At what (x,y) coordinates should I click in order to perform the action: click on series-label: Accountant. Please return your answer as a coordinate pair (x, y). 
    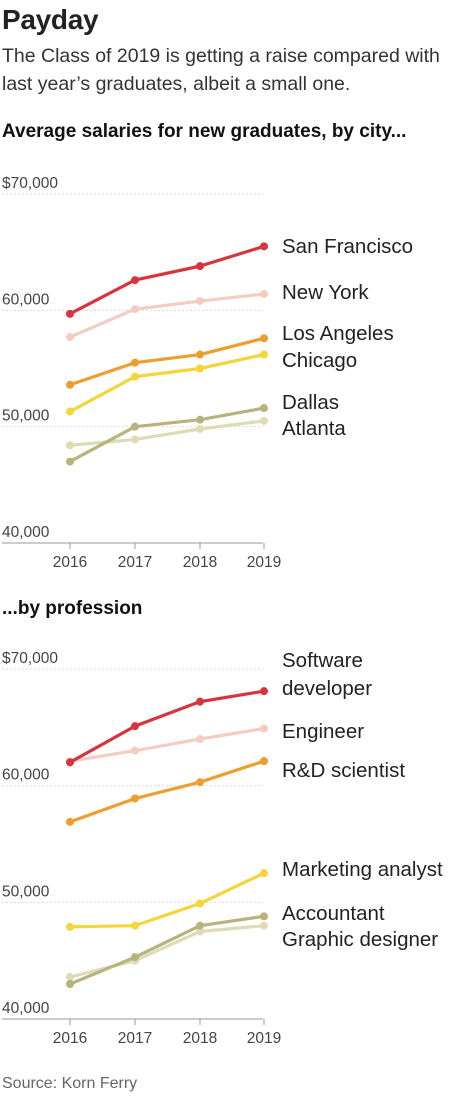
    Looking at the image, I should click on (333, 913).